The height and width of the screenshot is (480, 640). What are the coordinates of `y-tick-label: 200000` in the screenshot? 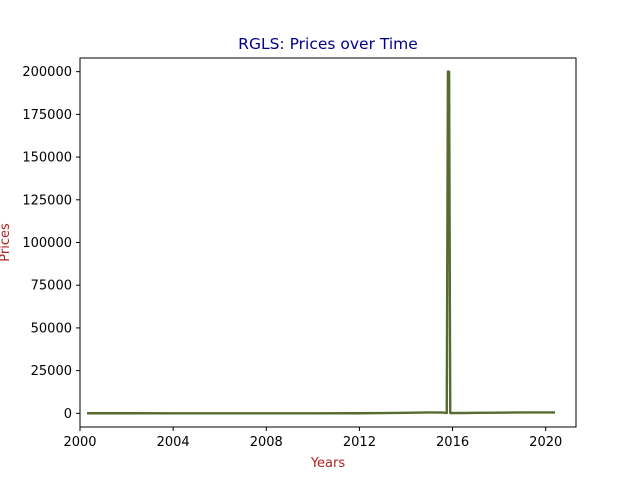 It's located at (47, 72).